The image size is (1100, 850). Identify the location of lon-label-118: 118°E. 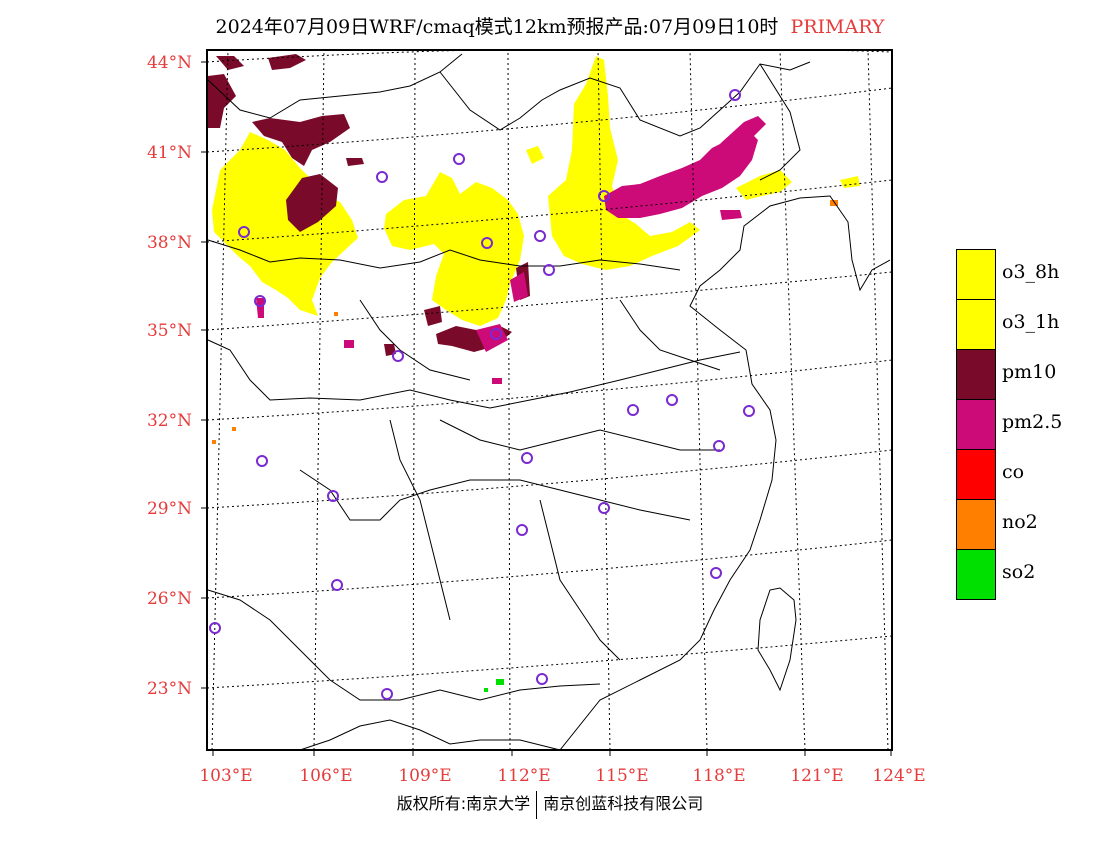
(718, 776).